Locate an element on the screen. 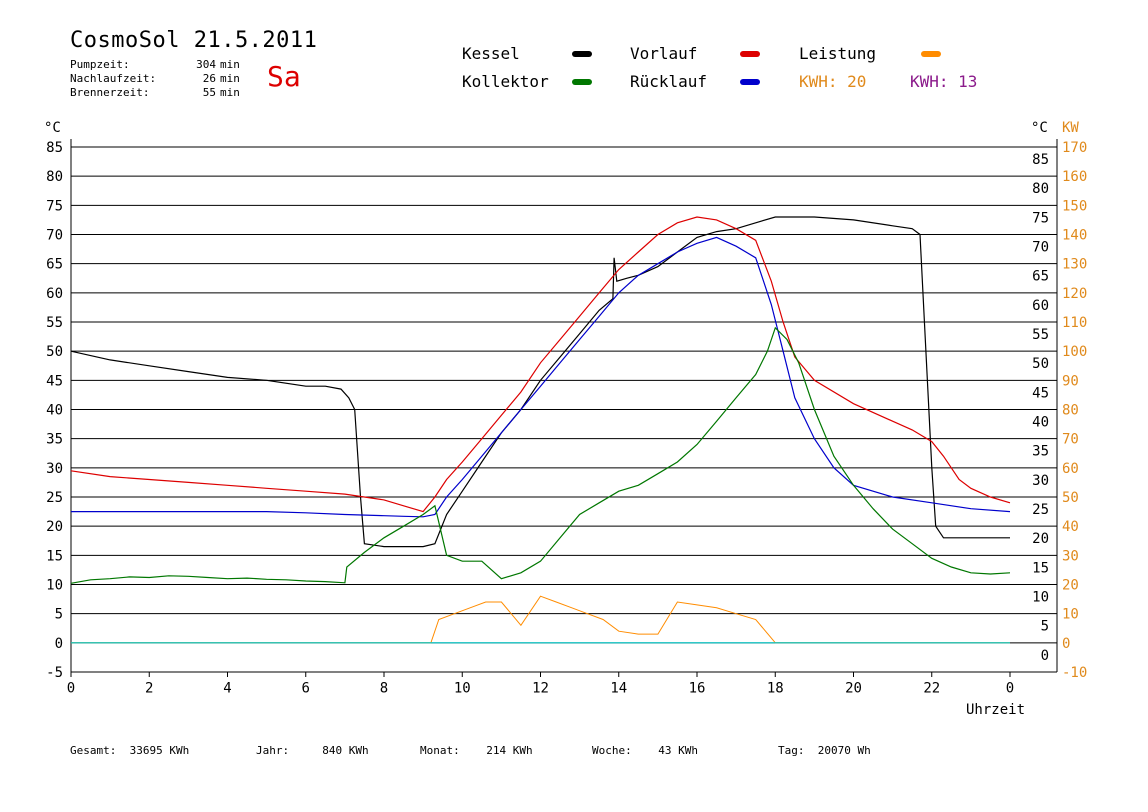 This screenshot has width=1148, height=812. y2-tick-label: 100 is located at coordinates (1074, 352).